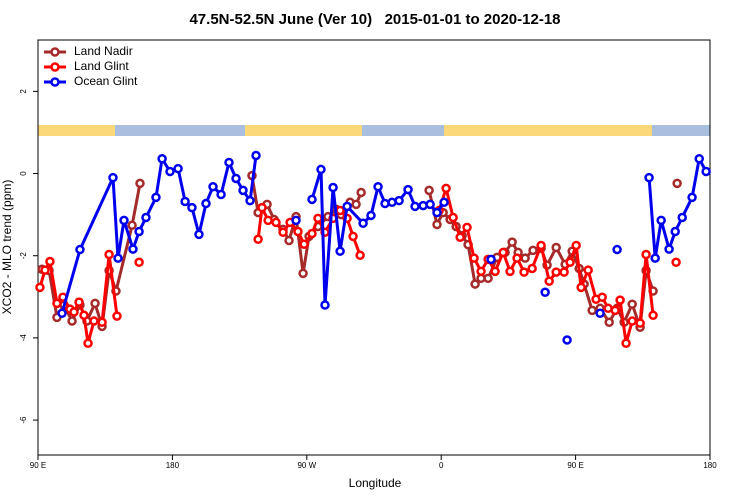 The width and height of the screenshot is (750, 500). Describe the element at coordinates (23, 91) in the screenshot. I see `y-tick-label: 2` at that location.